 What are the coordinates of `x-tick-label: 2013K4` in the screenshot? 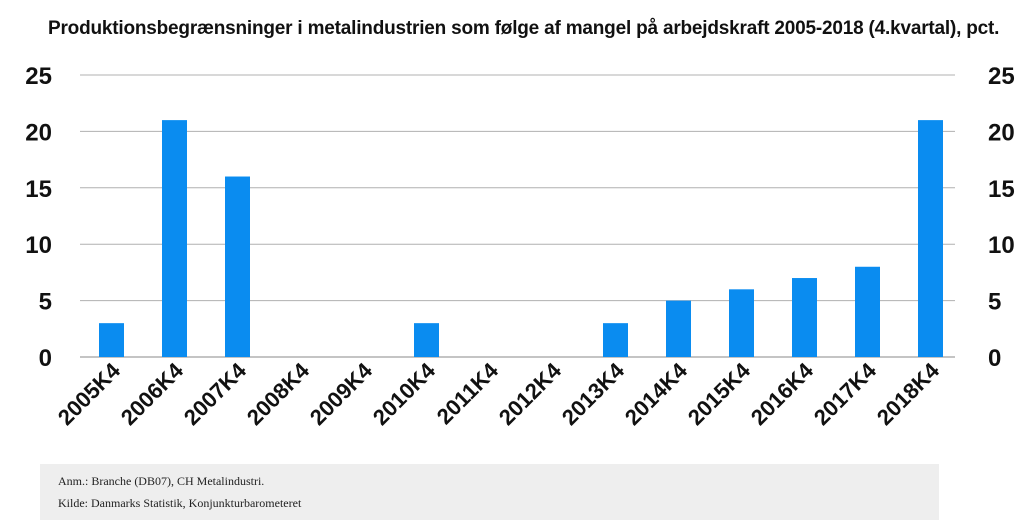 It's located at (593, 393).